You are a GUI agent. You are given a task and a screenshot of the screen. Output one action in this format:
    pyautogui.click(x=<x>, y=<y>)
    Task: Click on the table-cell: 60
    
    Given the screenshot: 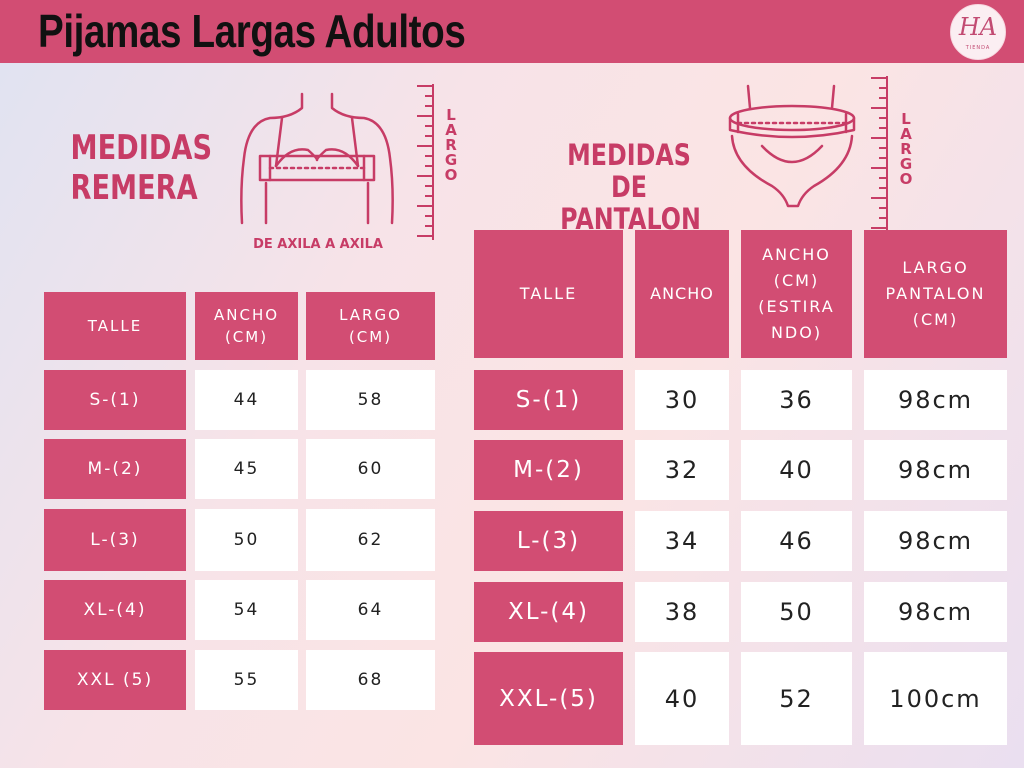 What is the action you would take?
    pyautogui.click(x=370, y=469)
    